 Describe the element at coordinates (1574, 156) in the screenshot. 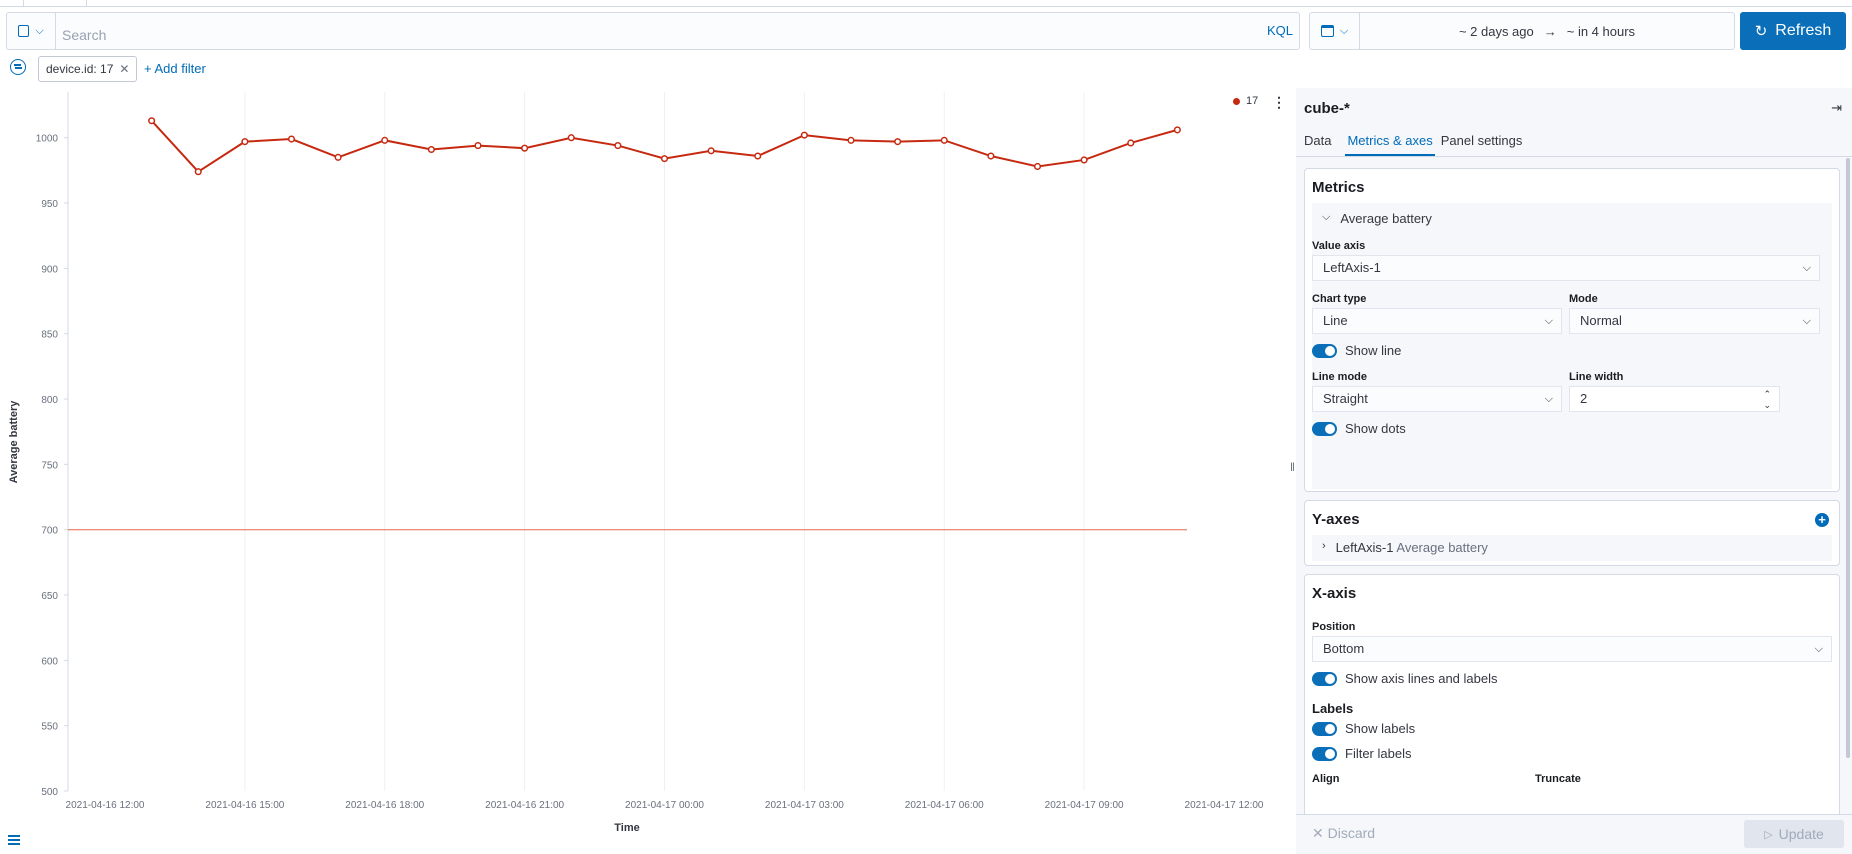

I see `tab-divider` at that location.